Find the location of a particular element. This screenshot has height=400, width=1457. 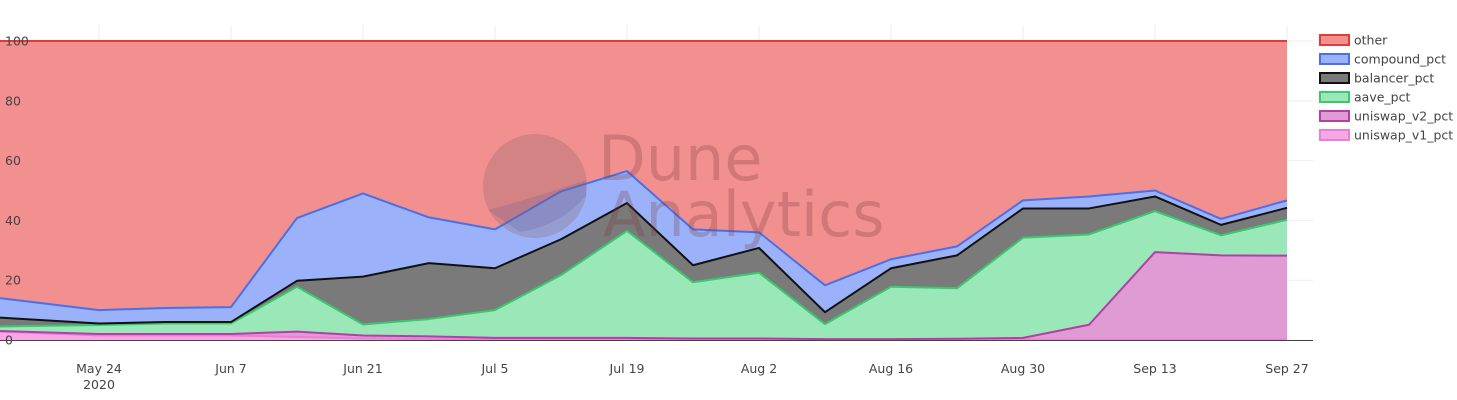

legend-item-other: other is located at coordinates (1353, 40).